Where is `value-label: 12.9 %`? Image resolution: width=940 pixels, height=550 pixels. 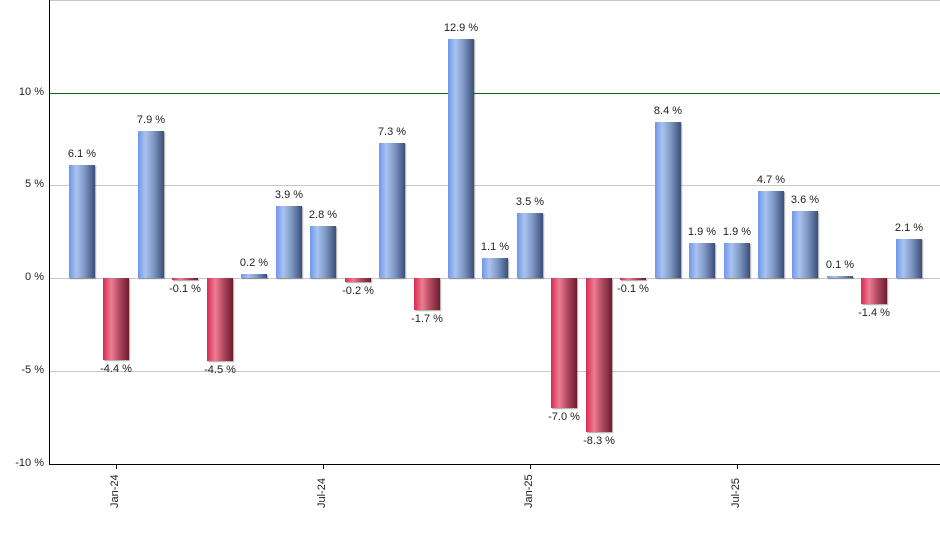 value-label: 12.9 % is located at coordinates (461, 28).